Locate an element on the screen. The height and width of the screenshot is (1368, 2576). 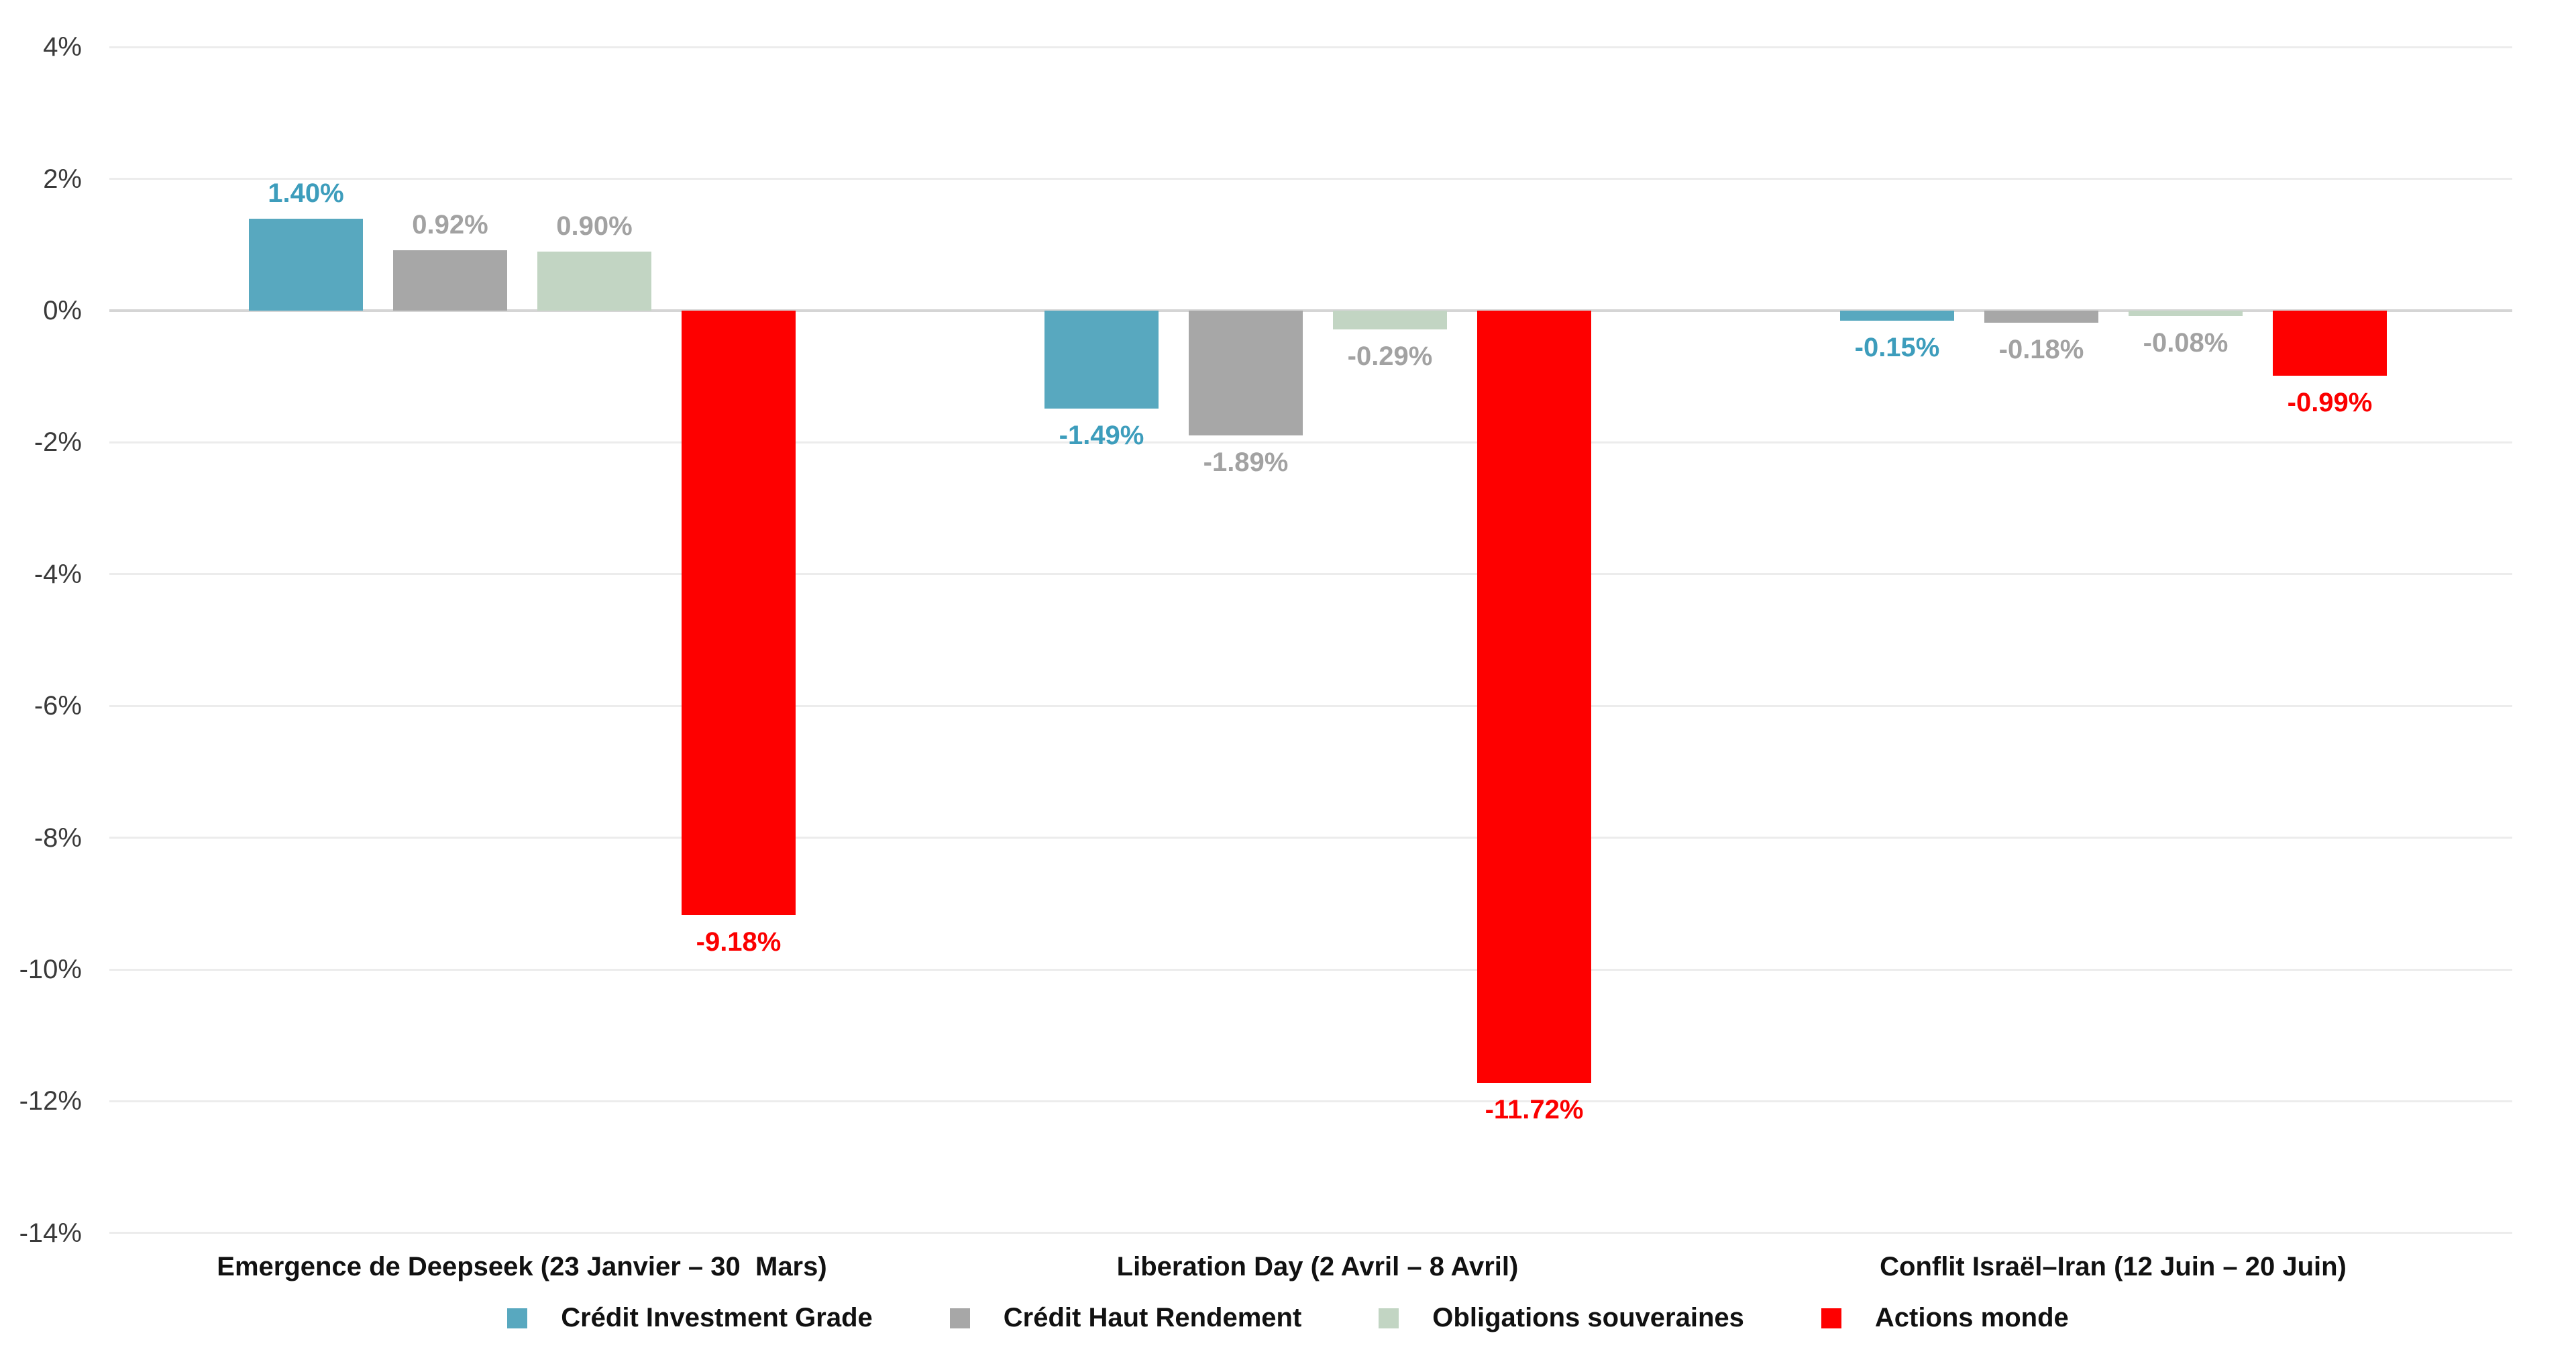
value-label-actions-monde-0: -9.18% is located at coordinates (739, 942).